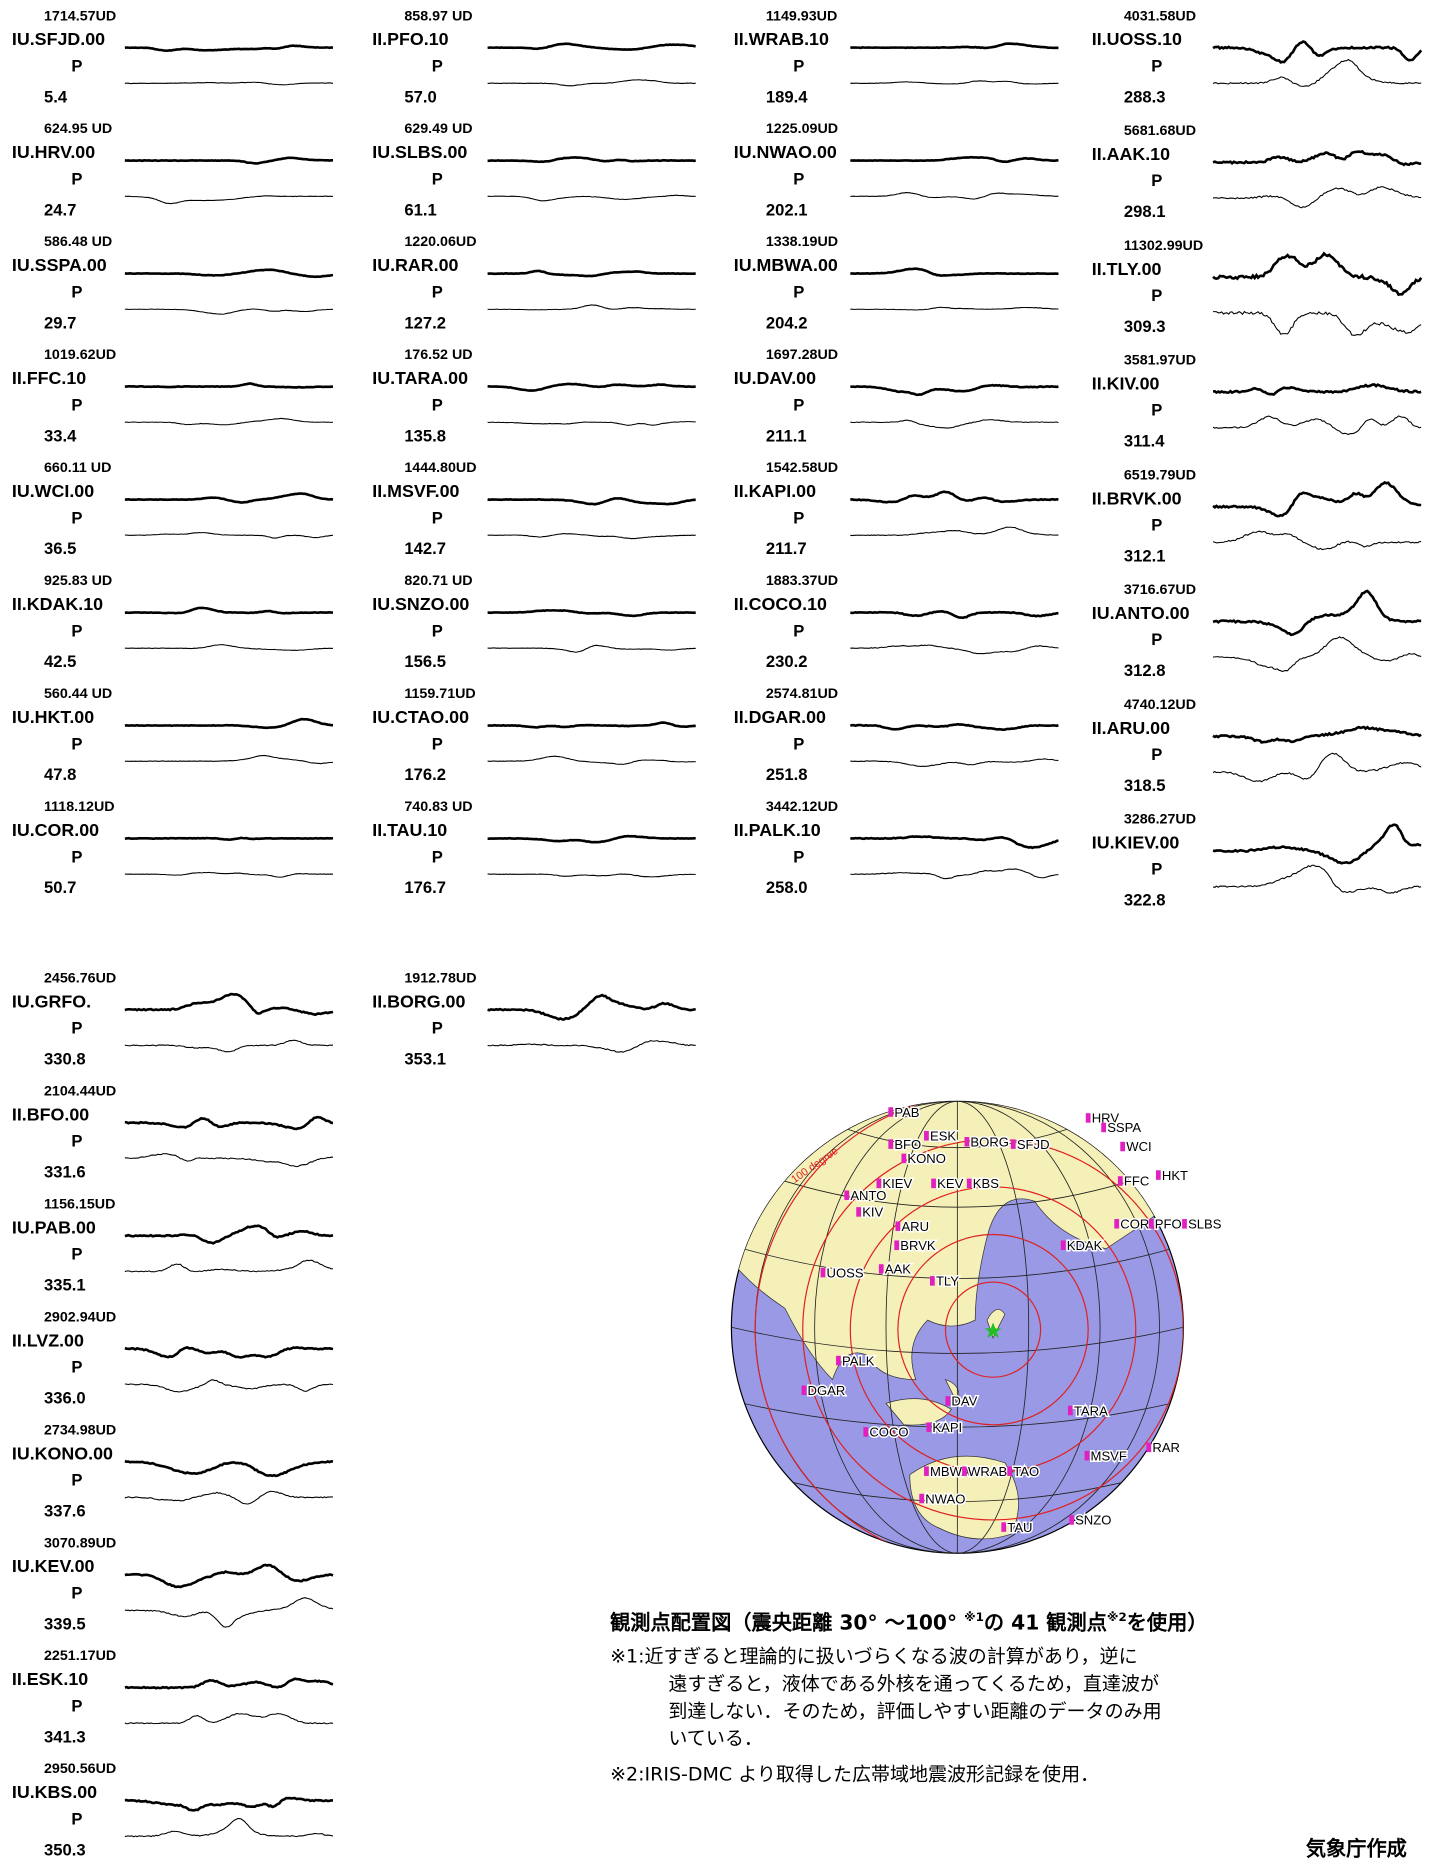  I want to click on amplitude: 3716.67UD, so click(1160, 590).